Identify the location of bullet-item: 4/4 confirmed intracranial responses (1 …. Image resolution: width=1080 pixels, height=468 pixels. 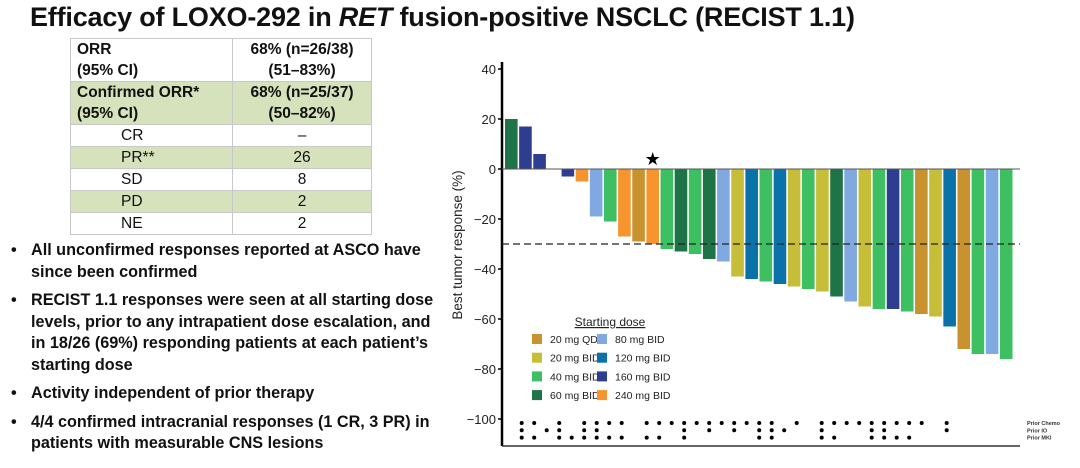
(228, 433).